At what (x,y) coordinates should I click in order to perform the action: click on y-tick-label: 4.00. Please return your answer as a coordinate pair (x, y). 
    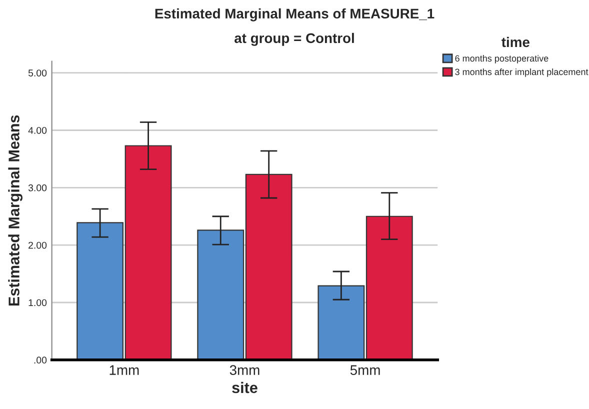
    Looking at the image, I should click on (37, 130).